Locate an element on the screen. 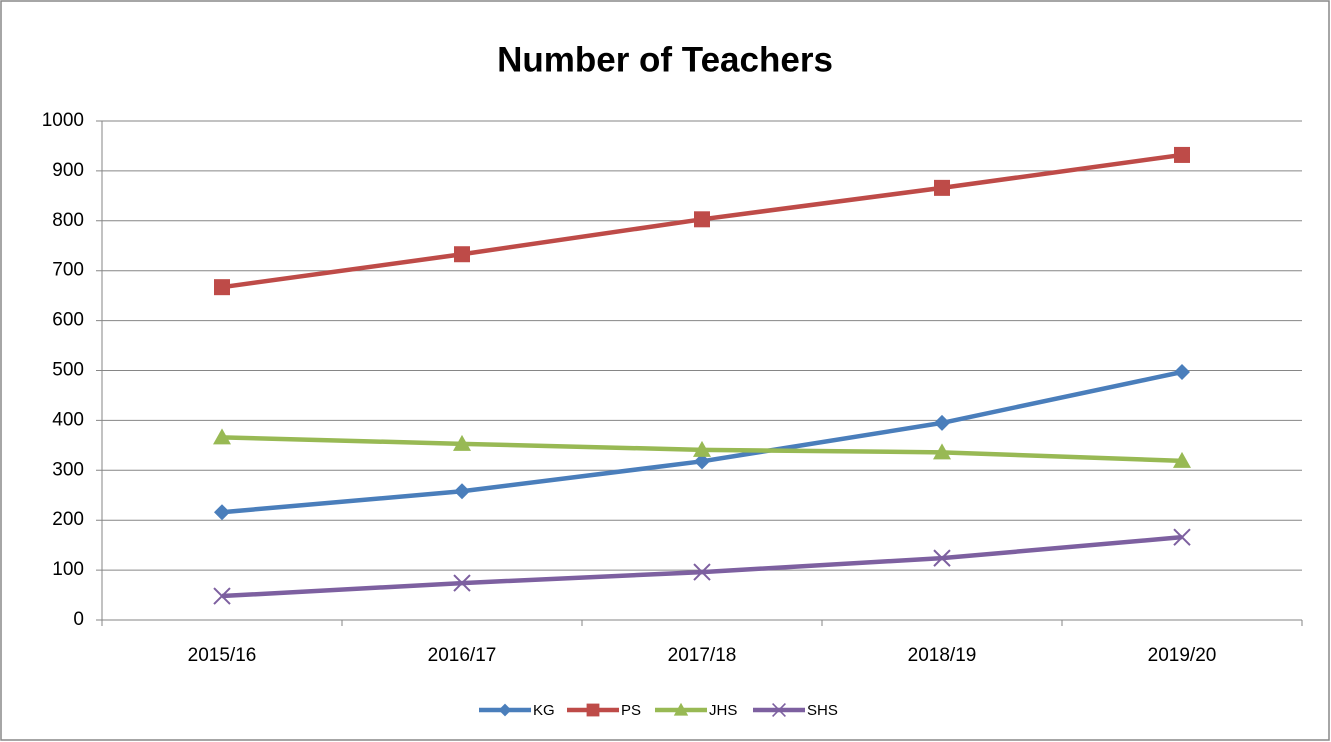  legend-label: KG is located at coordinates (544, 710).